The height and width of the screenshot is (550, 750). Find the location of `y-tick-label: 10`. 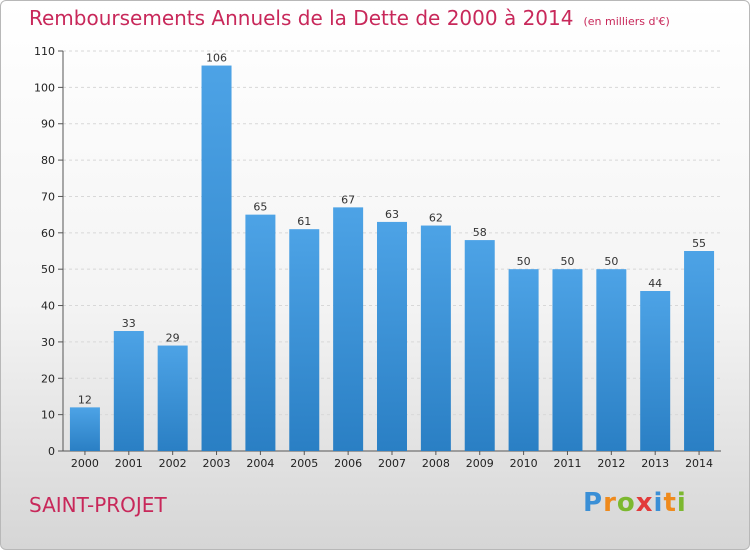

y-tick-label: 10 is located at coordinates (48, 415).